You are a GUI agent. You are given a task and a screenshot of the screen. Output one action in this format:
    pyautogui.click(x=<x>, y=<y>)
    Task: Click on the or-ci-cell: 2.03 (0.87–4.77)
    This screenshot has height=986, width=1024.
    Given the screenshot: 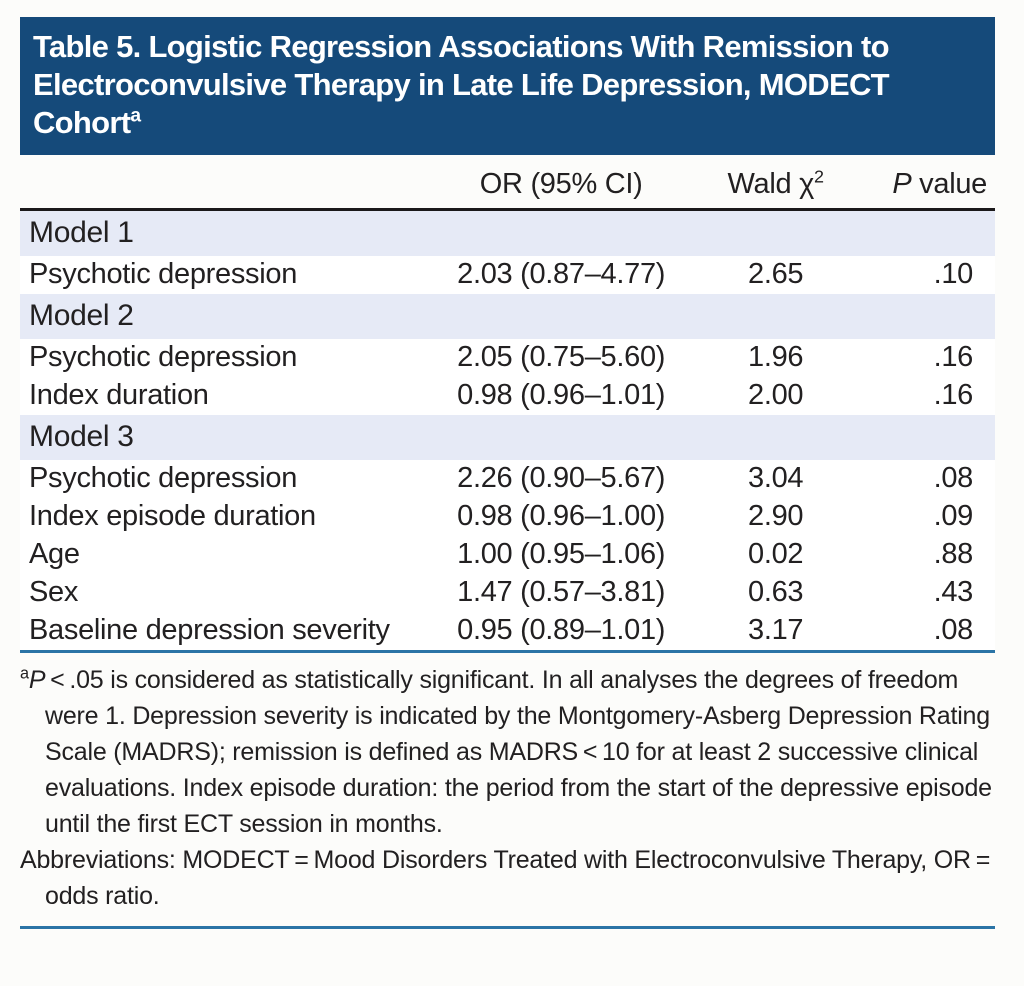 What is the action you would take?
    pyautogui.click(x=561, y=275)
    